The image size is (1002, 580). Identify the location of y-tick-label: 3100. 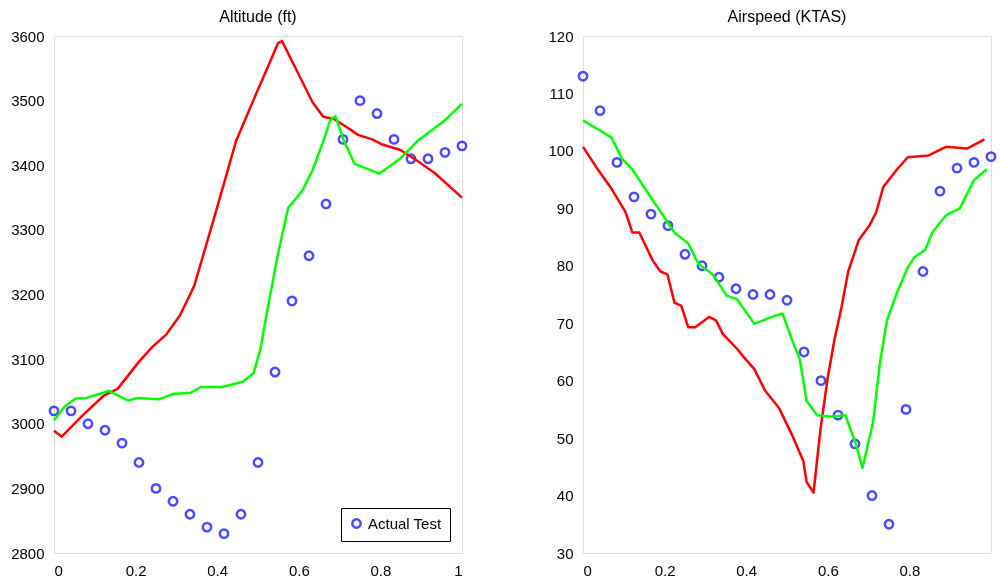
(28, 359).